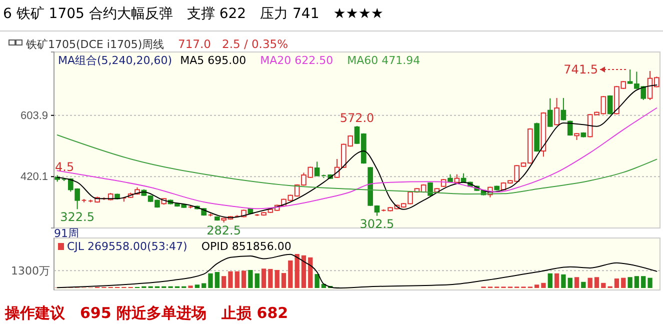  I want to click on legend-title: MA组合(5,240,20,60), so click(115, 60).